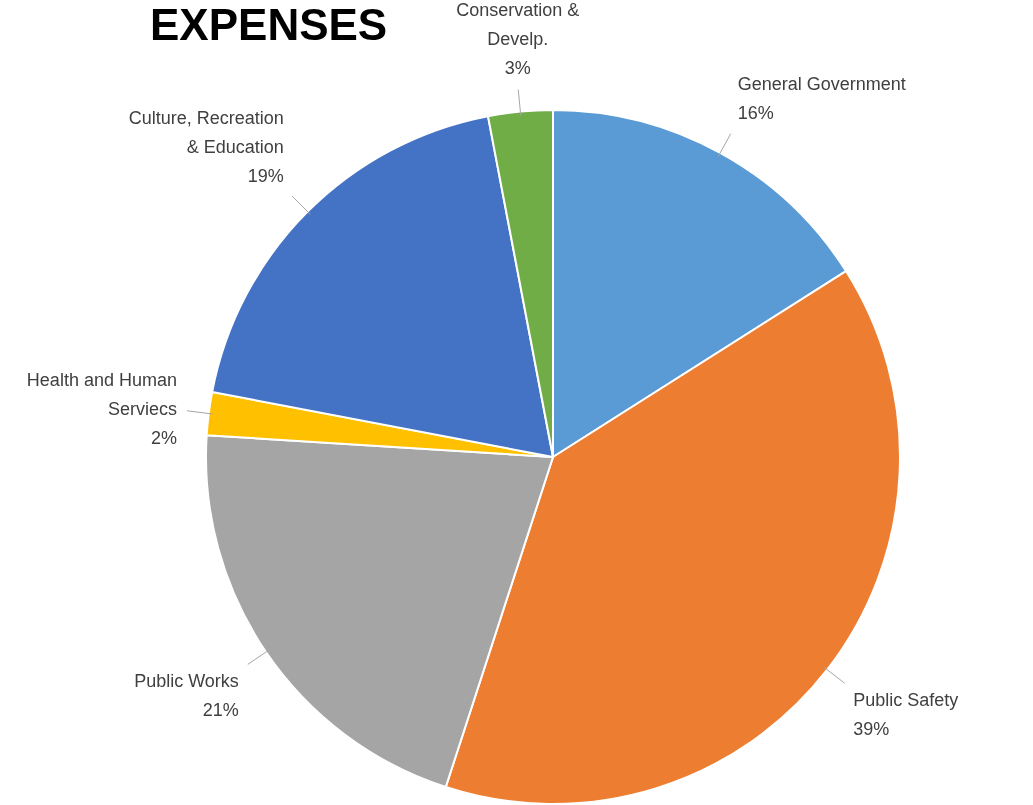 The image size is (1033, 805). I want to click on slice-label: Health and Human Serviecs, so click(101, 394).